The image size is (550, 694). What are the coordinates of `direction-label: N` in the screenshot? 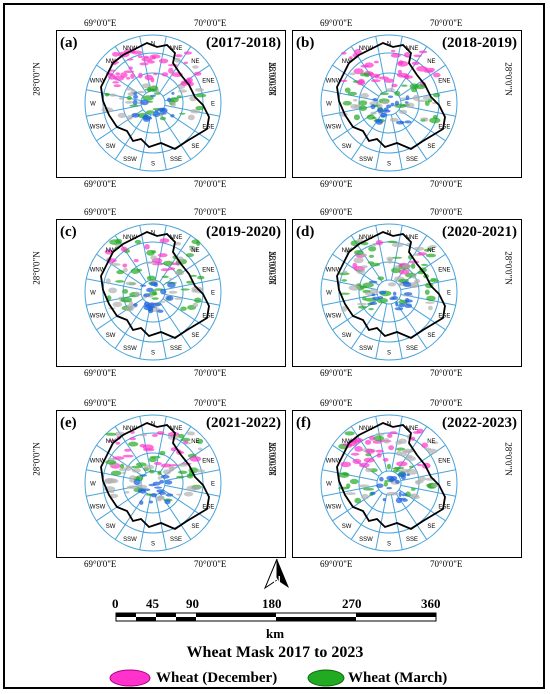 It's located at (389, 425).